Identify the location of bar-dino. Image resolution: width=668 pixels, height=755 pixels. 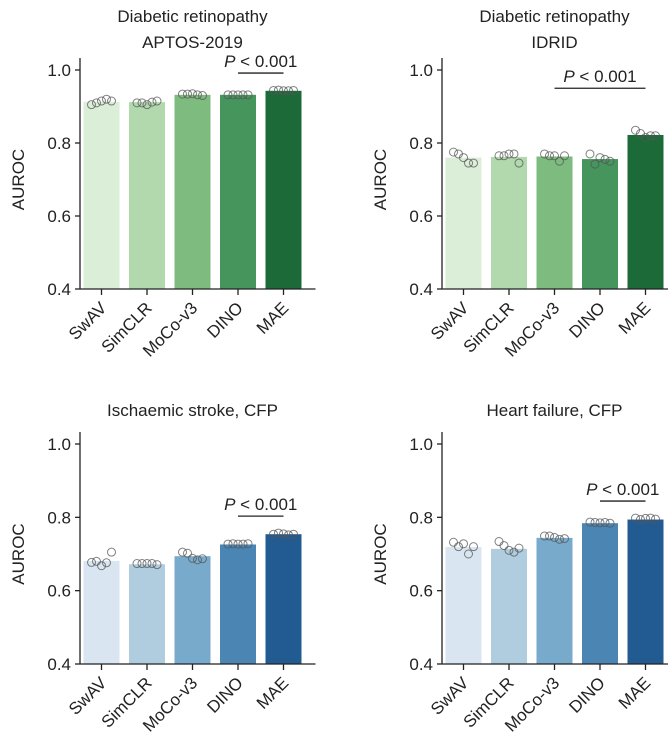
(600, 224).